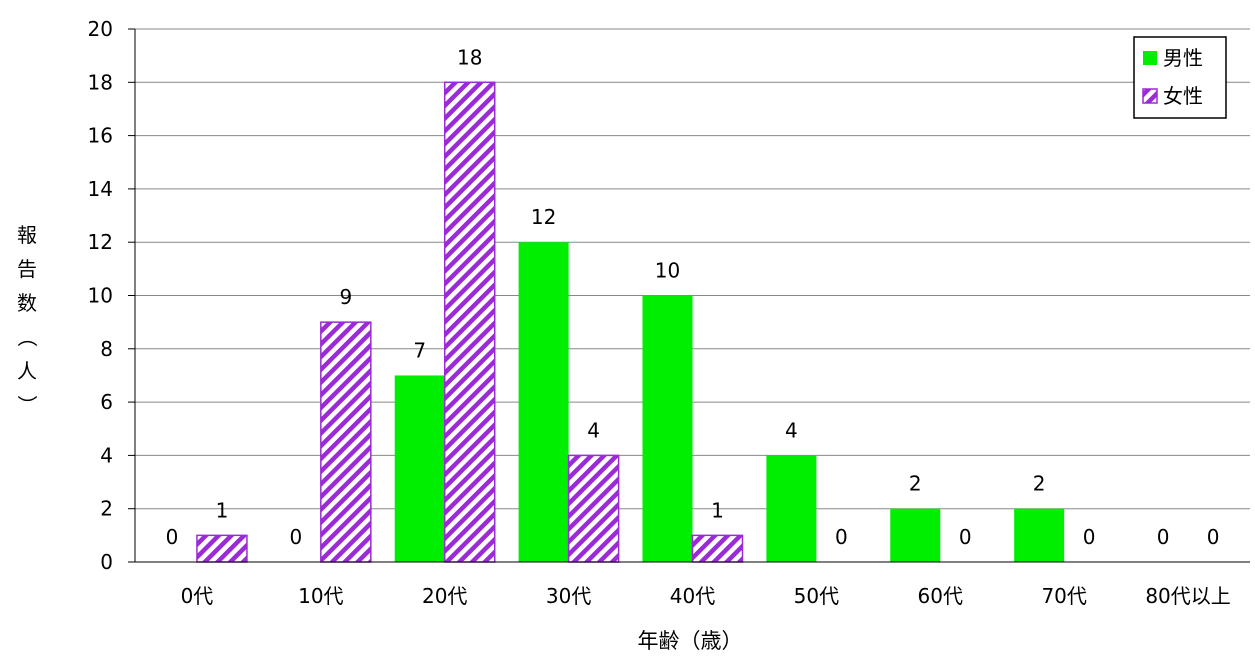  What do you see at coordinates (106, 455) in the screenshot?
I see `y-tick-label: 4` at bounding box center [106, 455].